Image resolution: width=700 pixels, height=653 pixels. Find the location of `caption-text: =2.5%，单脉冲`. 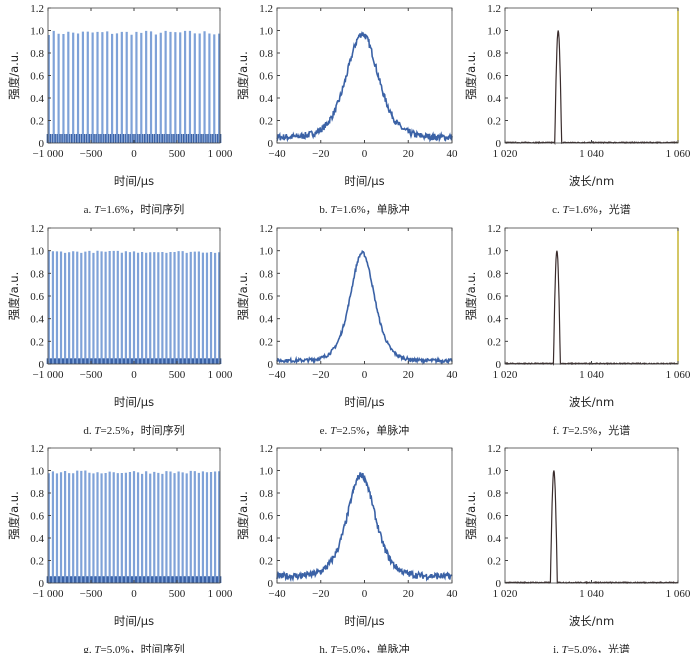

caption-text: =2.5%，单脉冲 is located at coordinates (372, 430).